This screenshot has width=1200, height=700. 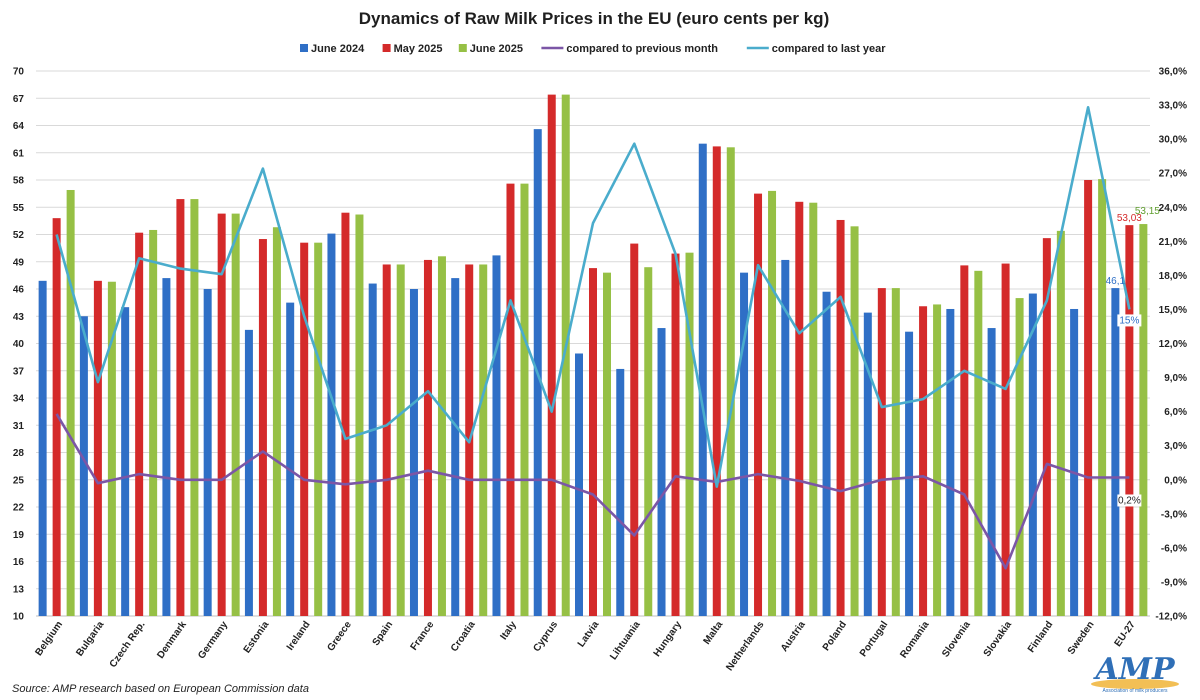 I want to click on y-right-tick-label: 21,0%, so click(x=1173, y=242).